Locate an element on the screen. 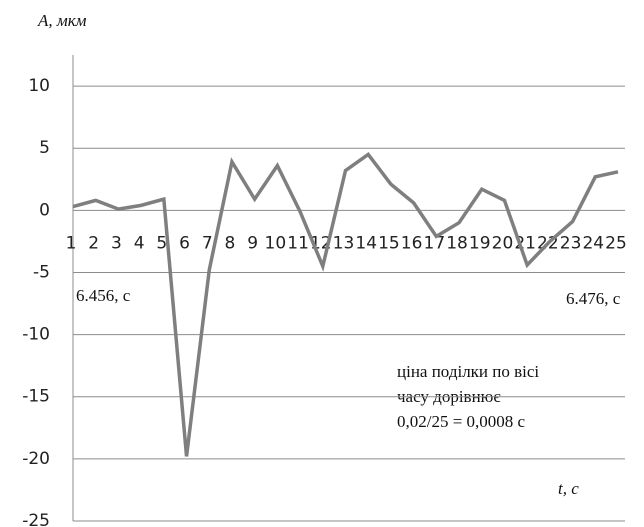 This screenshot has width=644, height=527. x-tick-label: 23 is located at coordinates (571, 243).